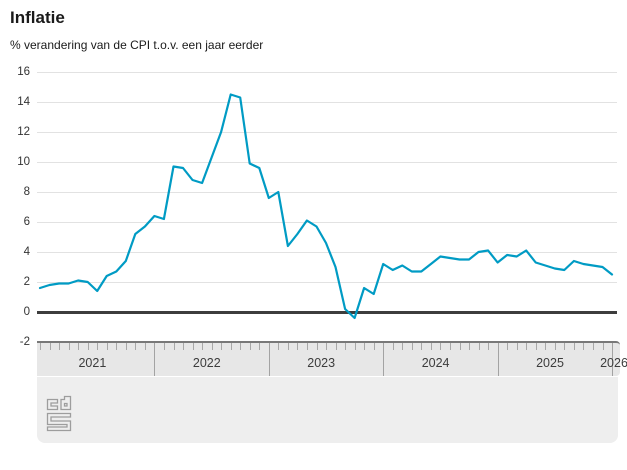  I want to click on y-axis-label: 0, so click(26, 312).